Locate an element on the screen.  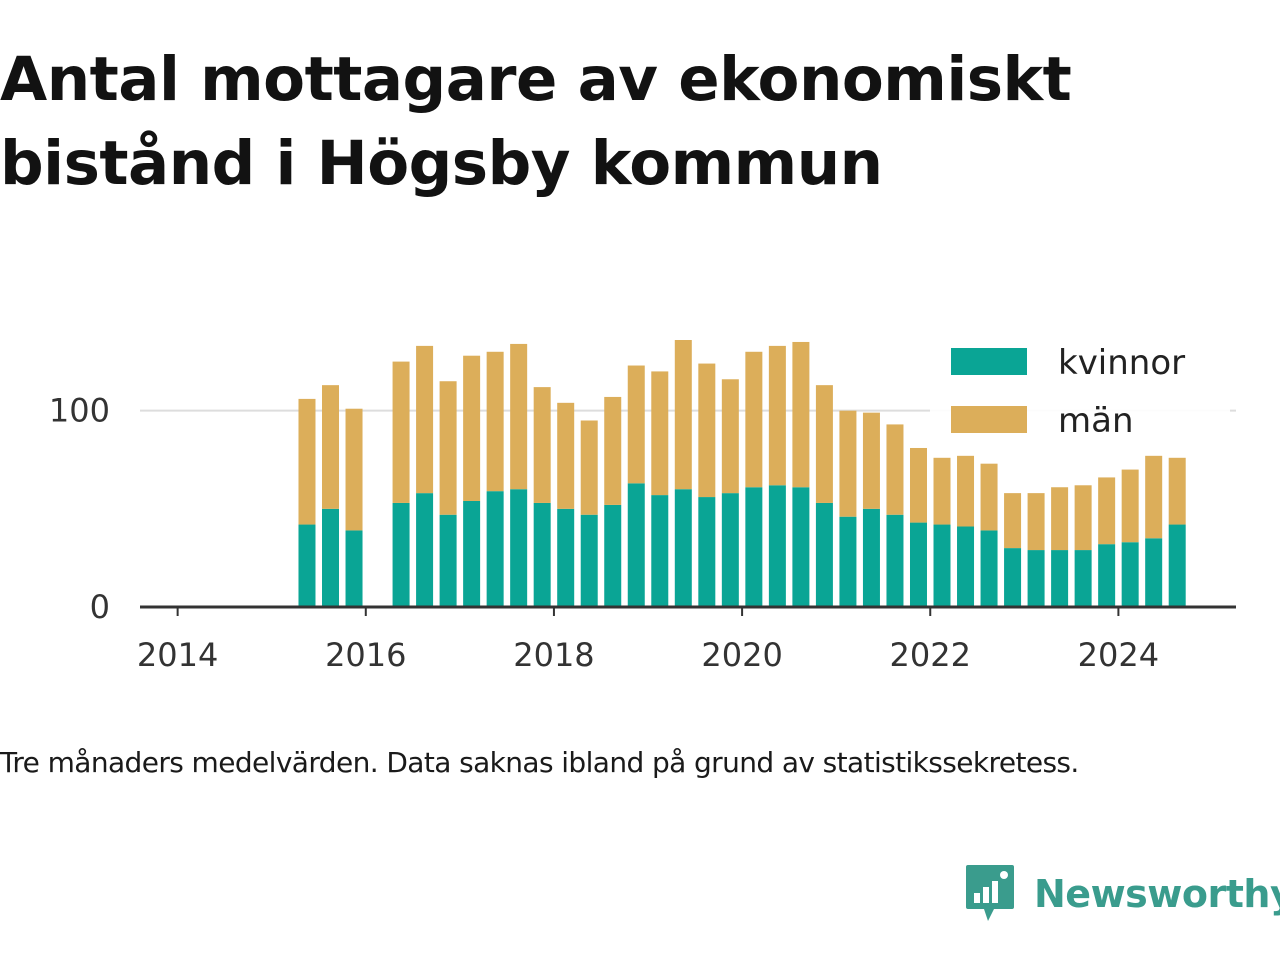
y-tick-label-0: 0 is located at coordinates (100, 607).